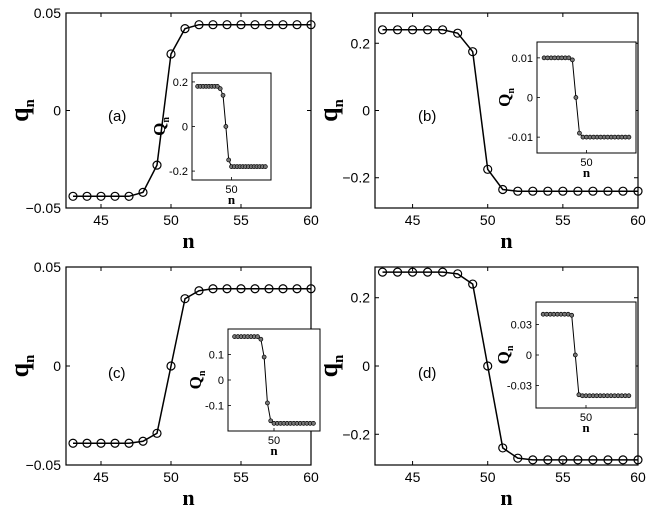  I want to click on y-axis-label: qn, so click(330, 109).